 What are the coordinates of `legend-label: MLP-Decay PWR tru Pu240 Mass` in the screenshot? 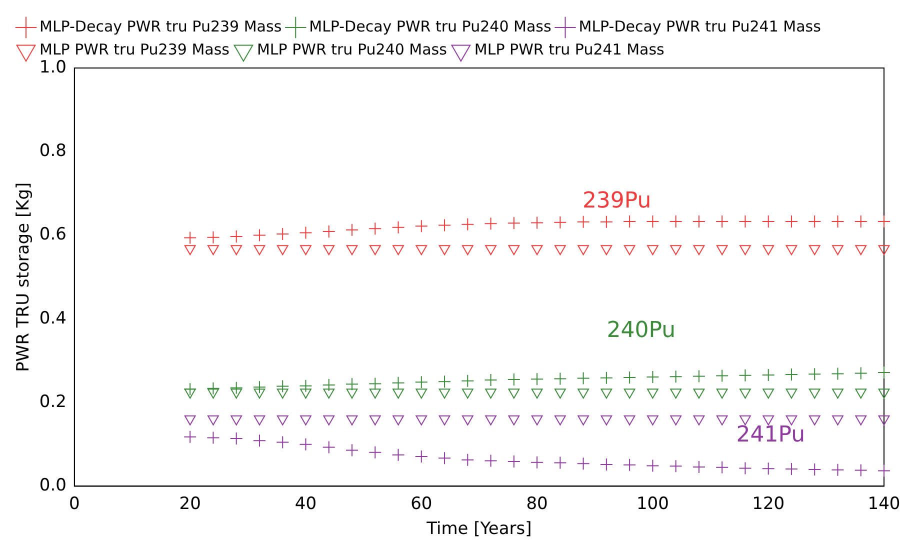 It's located at (430, 26).